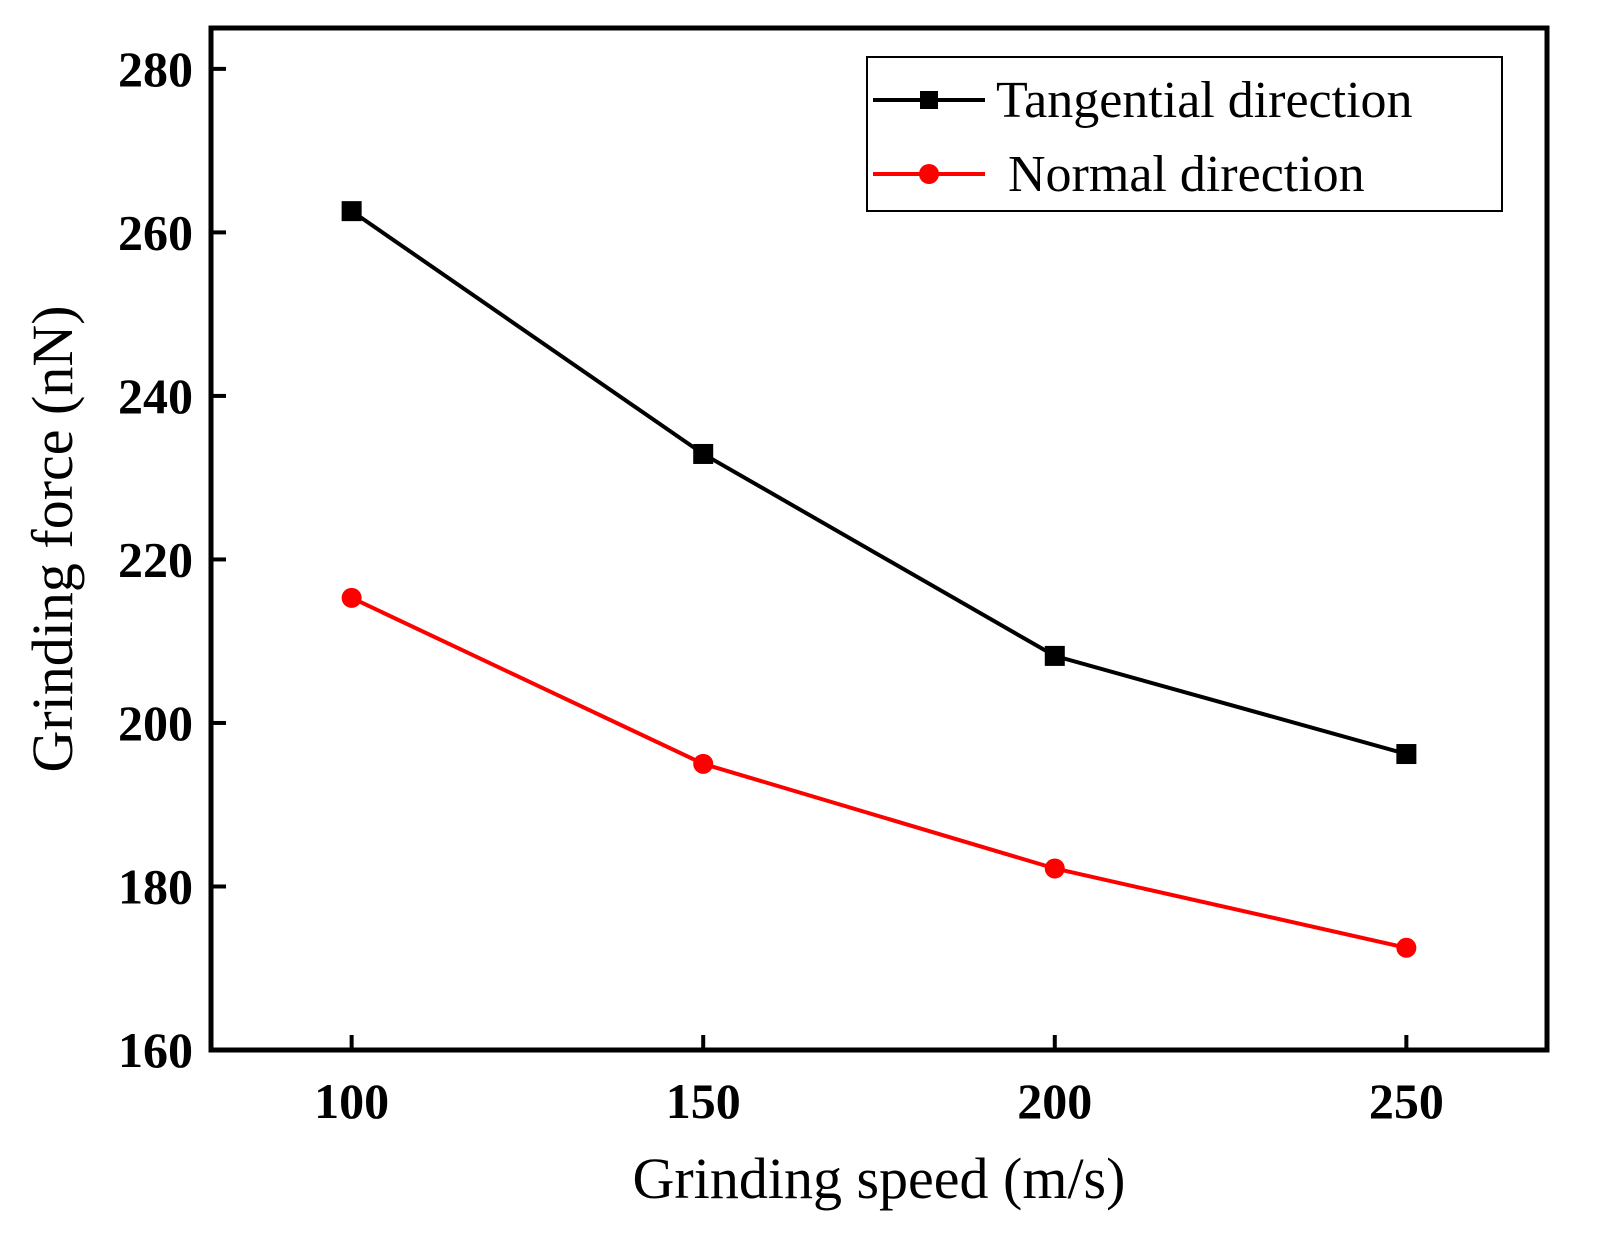 Image resolution: width=1598 pixels, height=1249 pixels. What do you see at coordinates (929, 174) in the screenshot?
I see `legend-marker-normal` at bounding box center [929, 174].